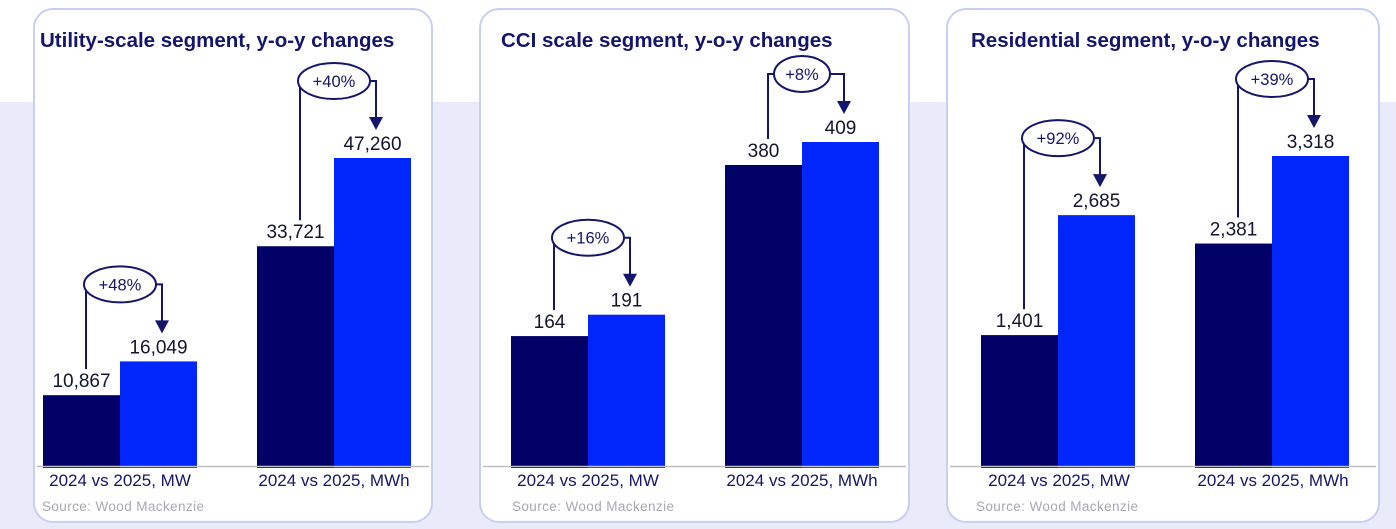  What do you see at coordinates (1234, 230) in the screenshot?
I see `bar-value-label-2024: 2,381` at bounding box center [1234, 230].